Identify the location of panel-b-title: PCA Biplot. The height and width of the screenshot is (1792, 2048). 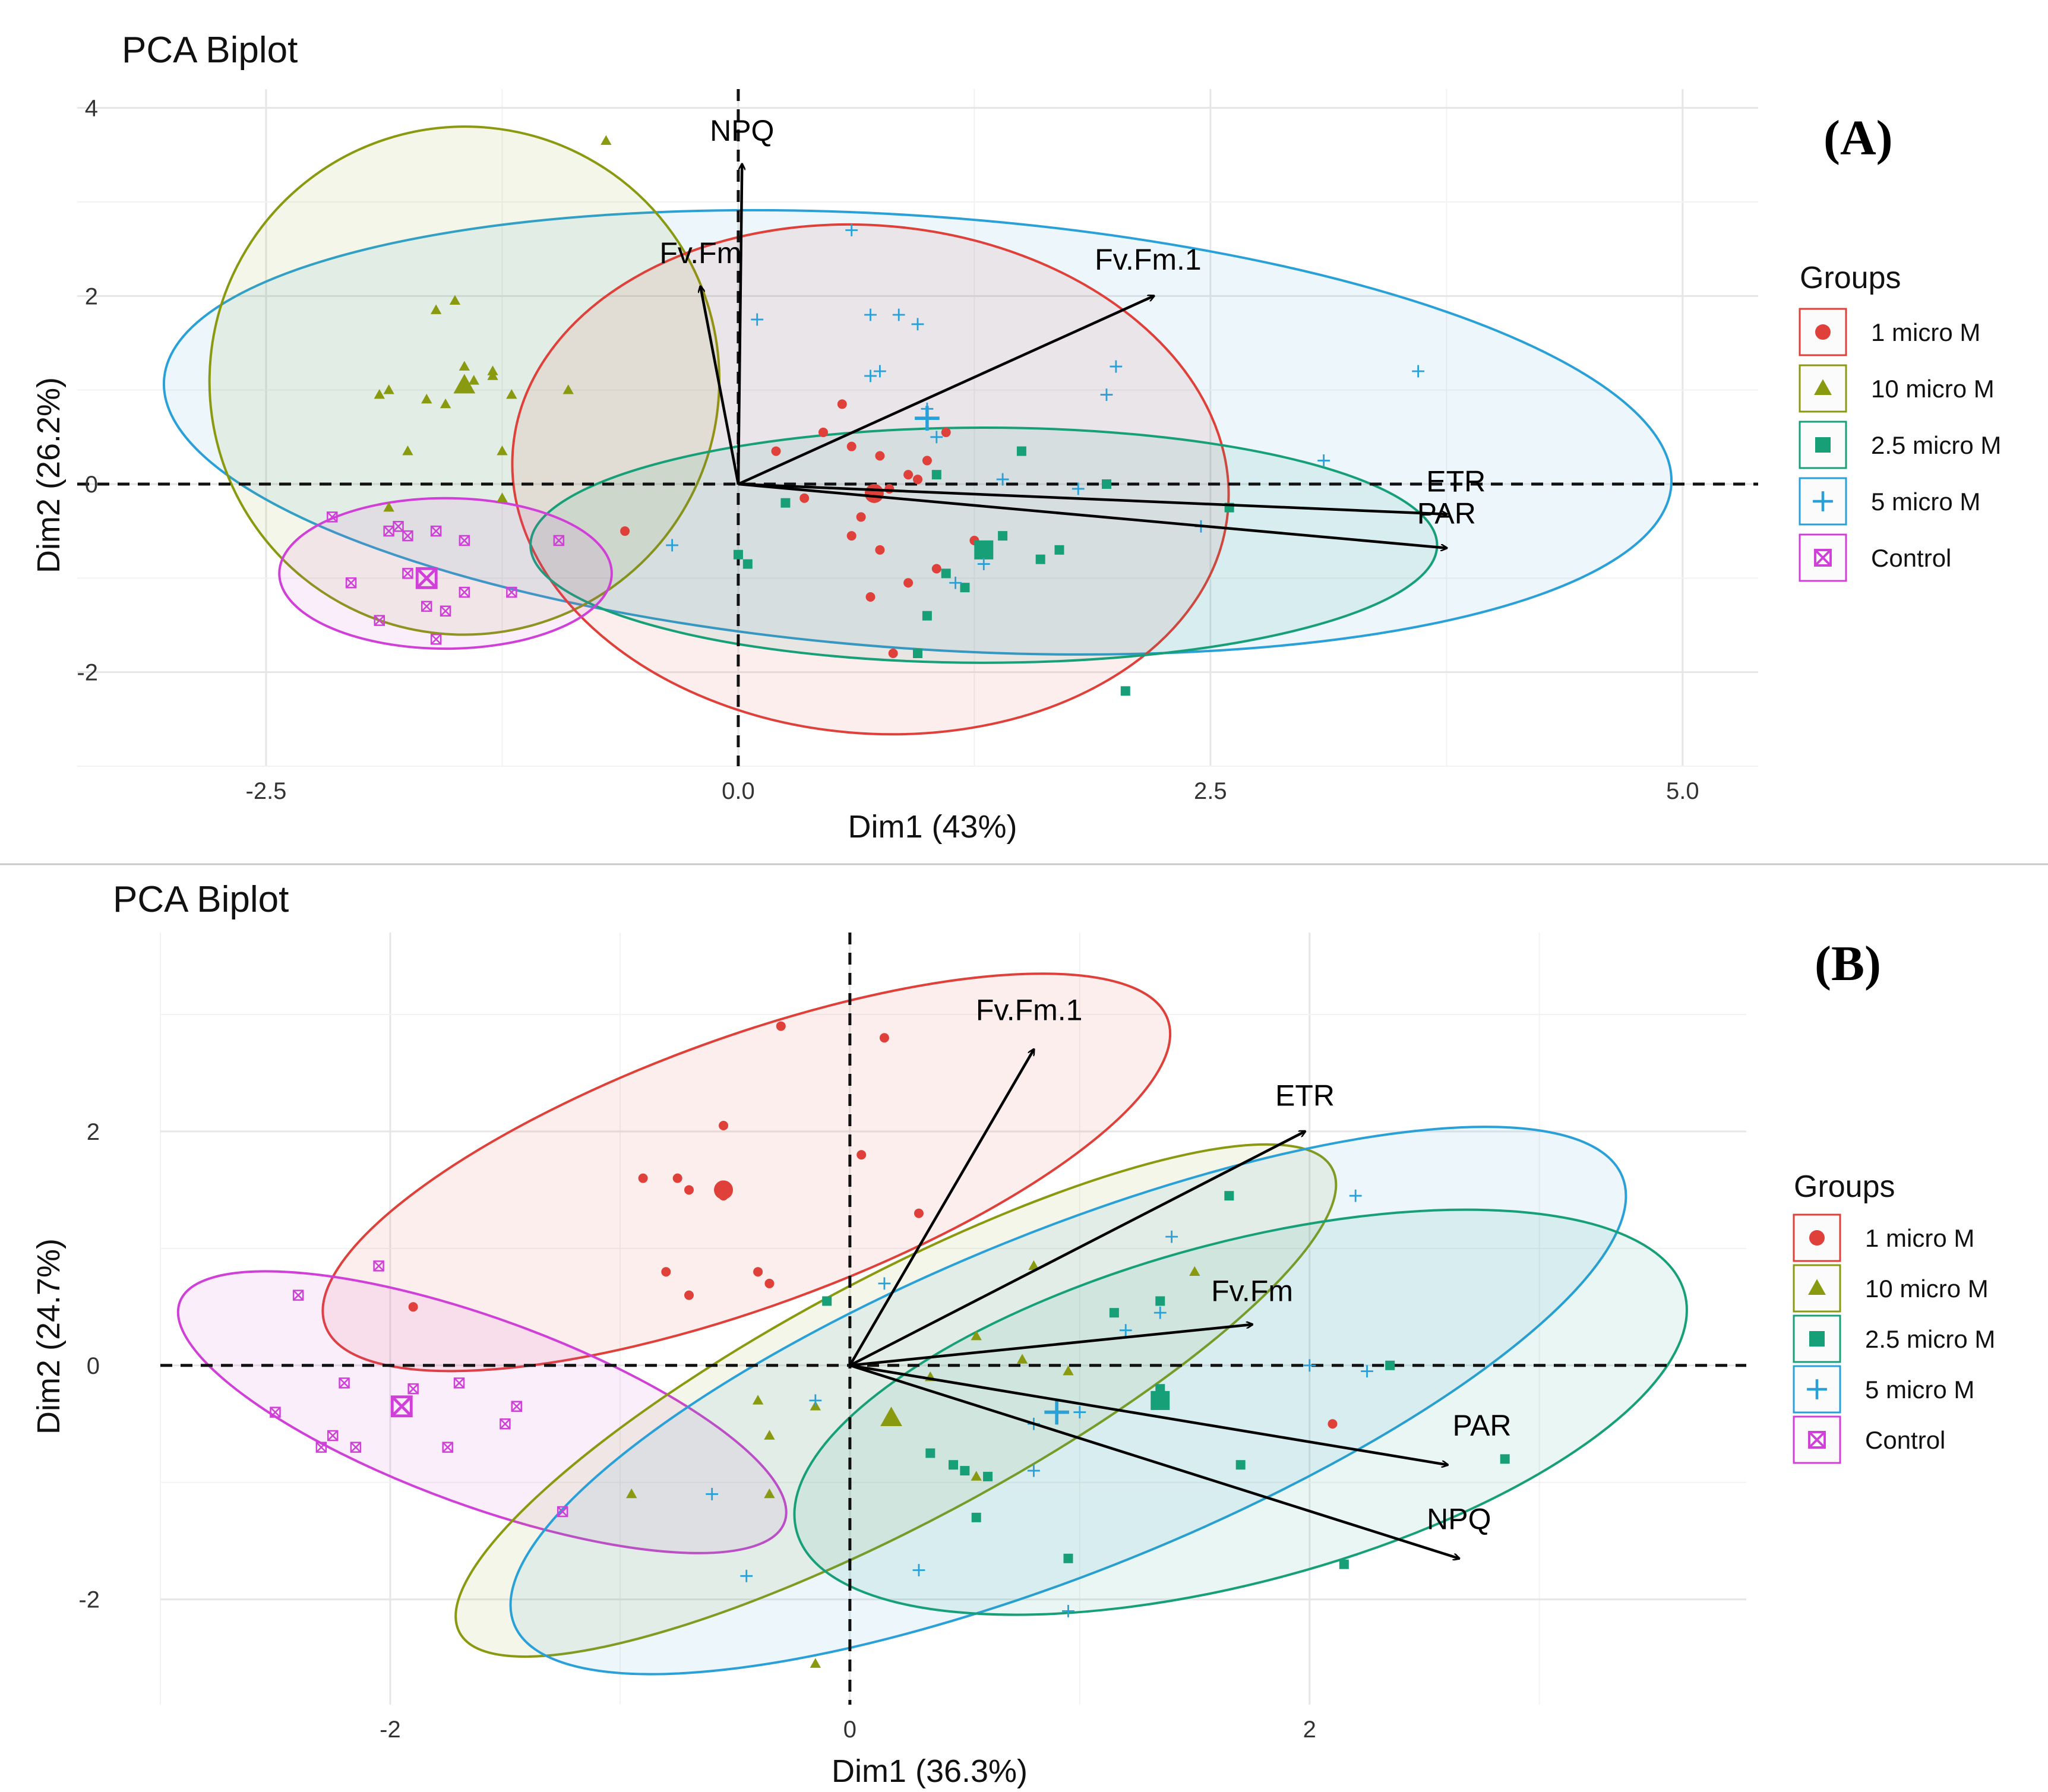
(201, 899).